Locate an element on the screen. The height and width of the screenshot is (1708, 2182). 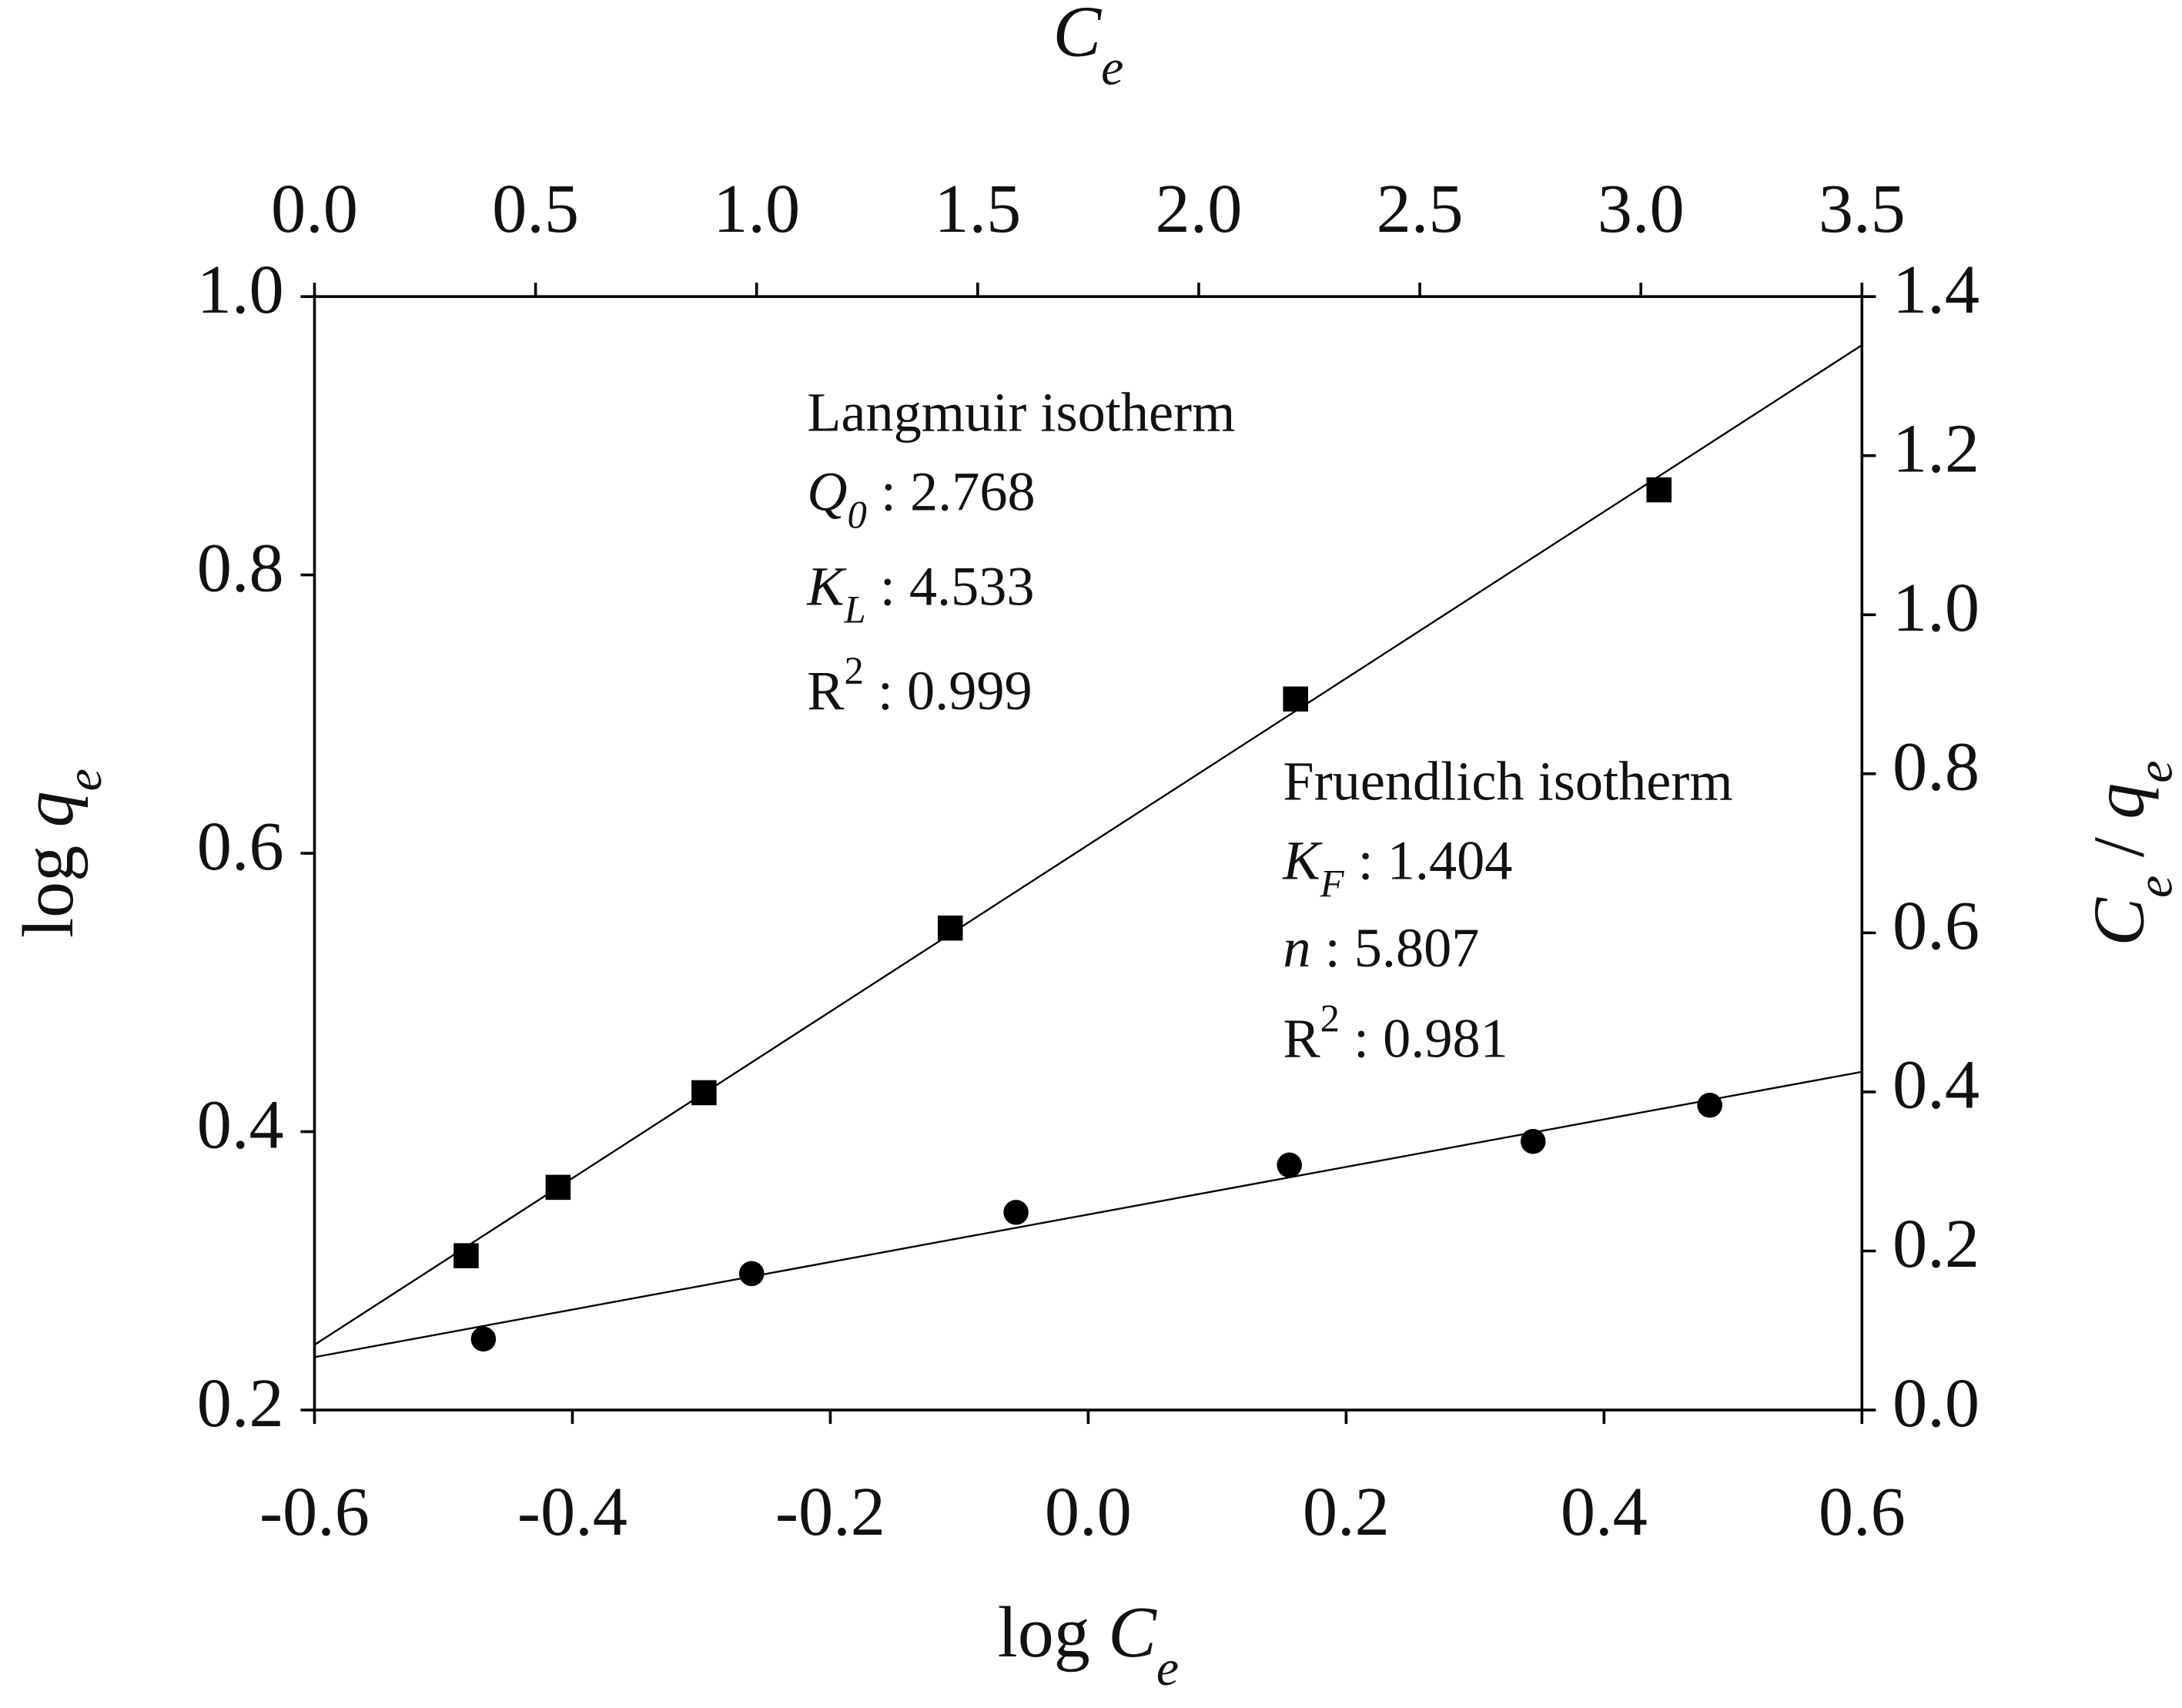
x2-axis-label-part: C is located at coordinates (1077, 36).